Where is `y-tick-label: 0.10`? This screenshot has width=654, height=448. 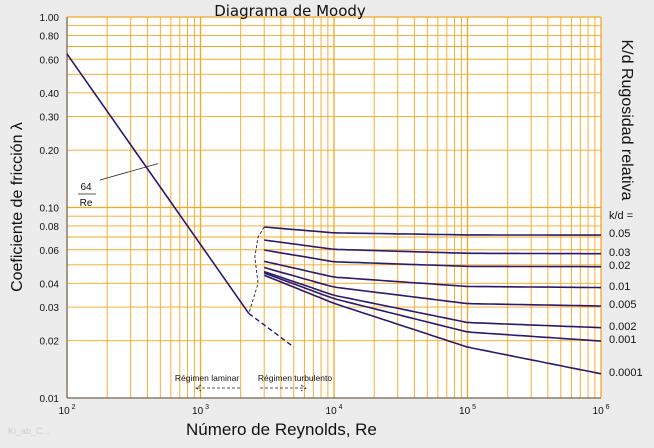 y-tick-label: 0.10 is located at coordinates (50, 209).